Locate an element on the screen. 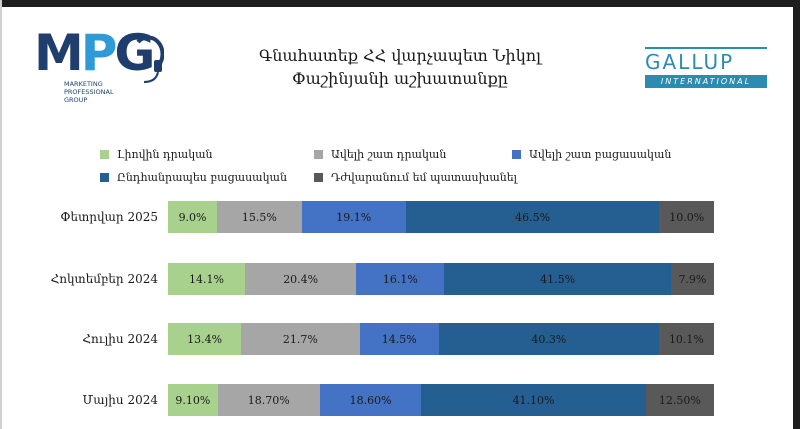  mpg-logo-subtitle: MARKETING PROFESSIONAL GROUP is located at coordinates (89, 92).